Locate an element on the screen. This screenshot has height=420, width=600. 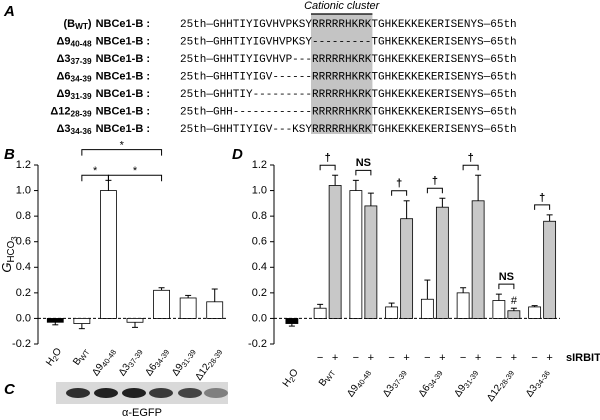
text-part: 34-36 is located at coordinates (81, 131).